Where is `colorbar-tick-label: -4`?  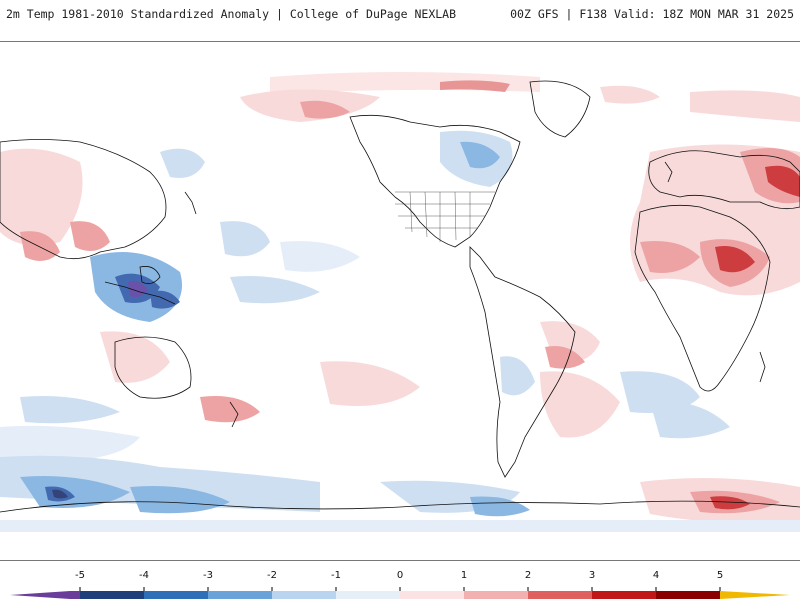 colorbar-tick-label: -4 is located at coordinates (144, 575).